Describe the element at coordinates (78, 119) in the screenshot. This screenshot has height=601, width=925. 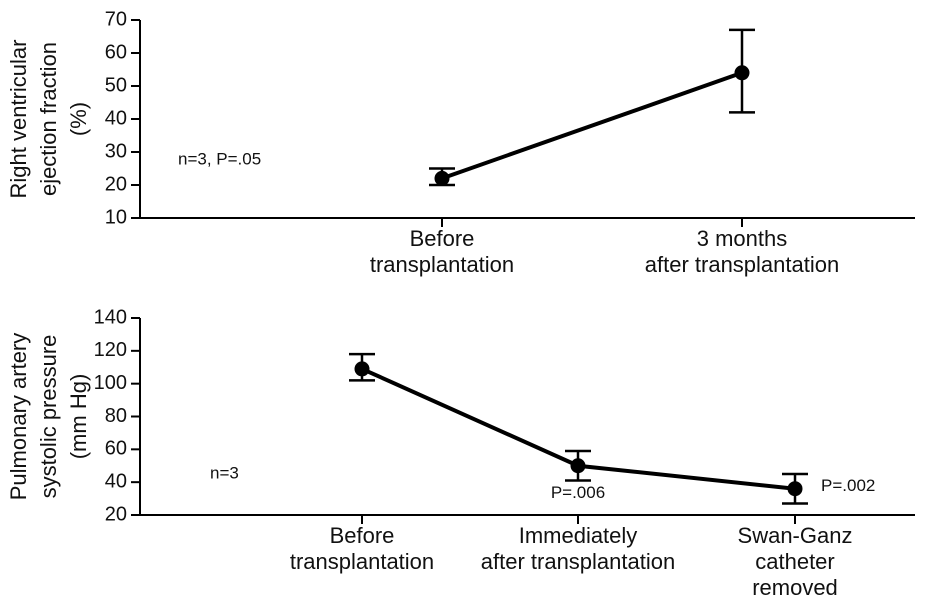
I see `y-axis-label-line: (%)` at that location.